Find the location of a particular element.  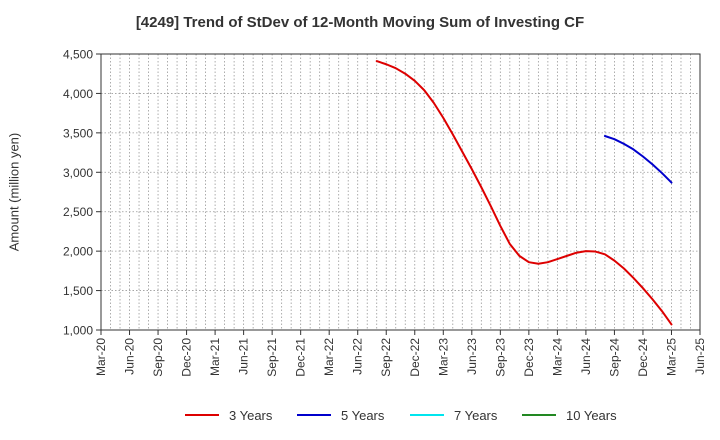

legend-item-10-years: 10 Years is located at coordinates (569, 415).